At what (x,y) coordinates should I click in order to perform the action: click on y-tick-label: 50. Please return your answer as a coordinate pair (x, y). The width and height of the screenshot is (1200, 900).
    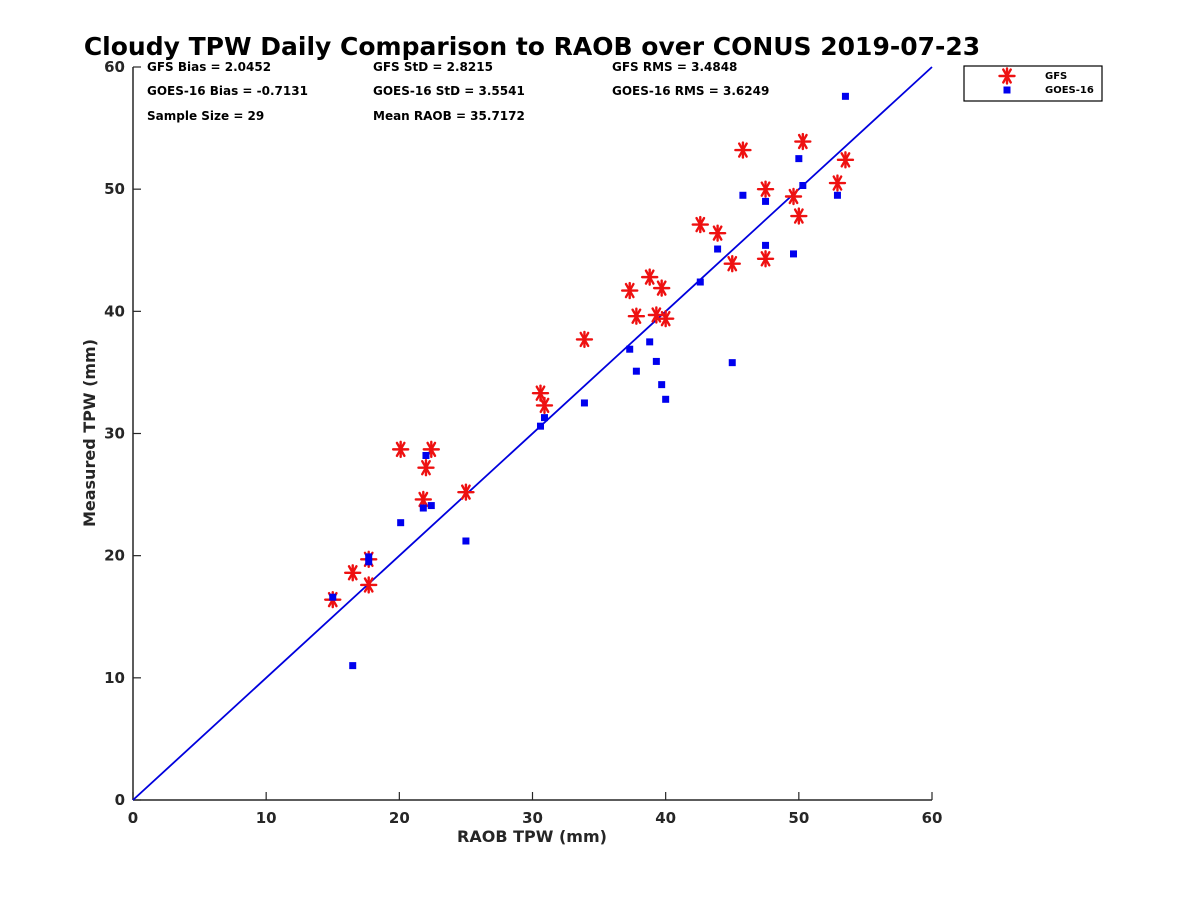
    Looking at the image, I should click on (114, 189).